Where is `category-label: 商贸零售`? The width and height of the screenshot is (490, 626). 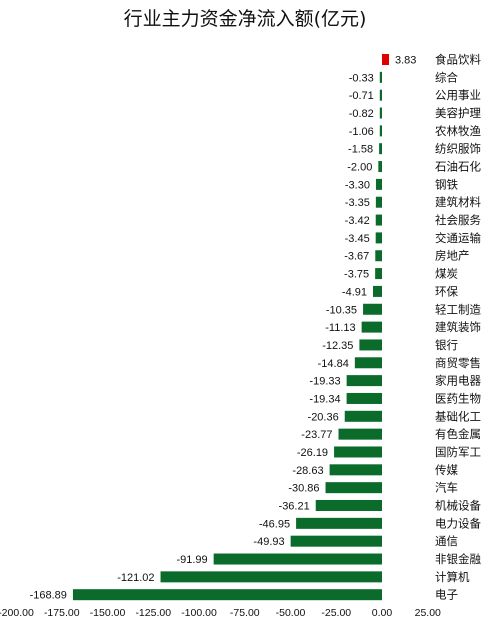
category-label: 商贸零售 is located at coordinates (458, 363).